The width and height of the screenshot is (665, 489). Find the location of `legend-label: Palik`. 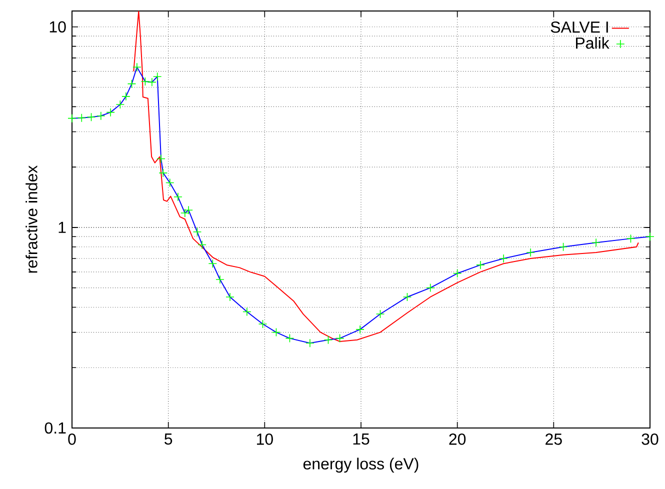

legend-label: Palik is located at coordinates (593, 43).